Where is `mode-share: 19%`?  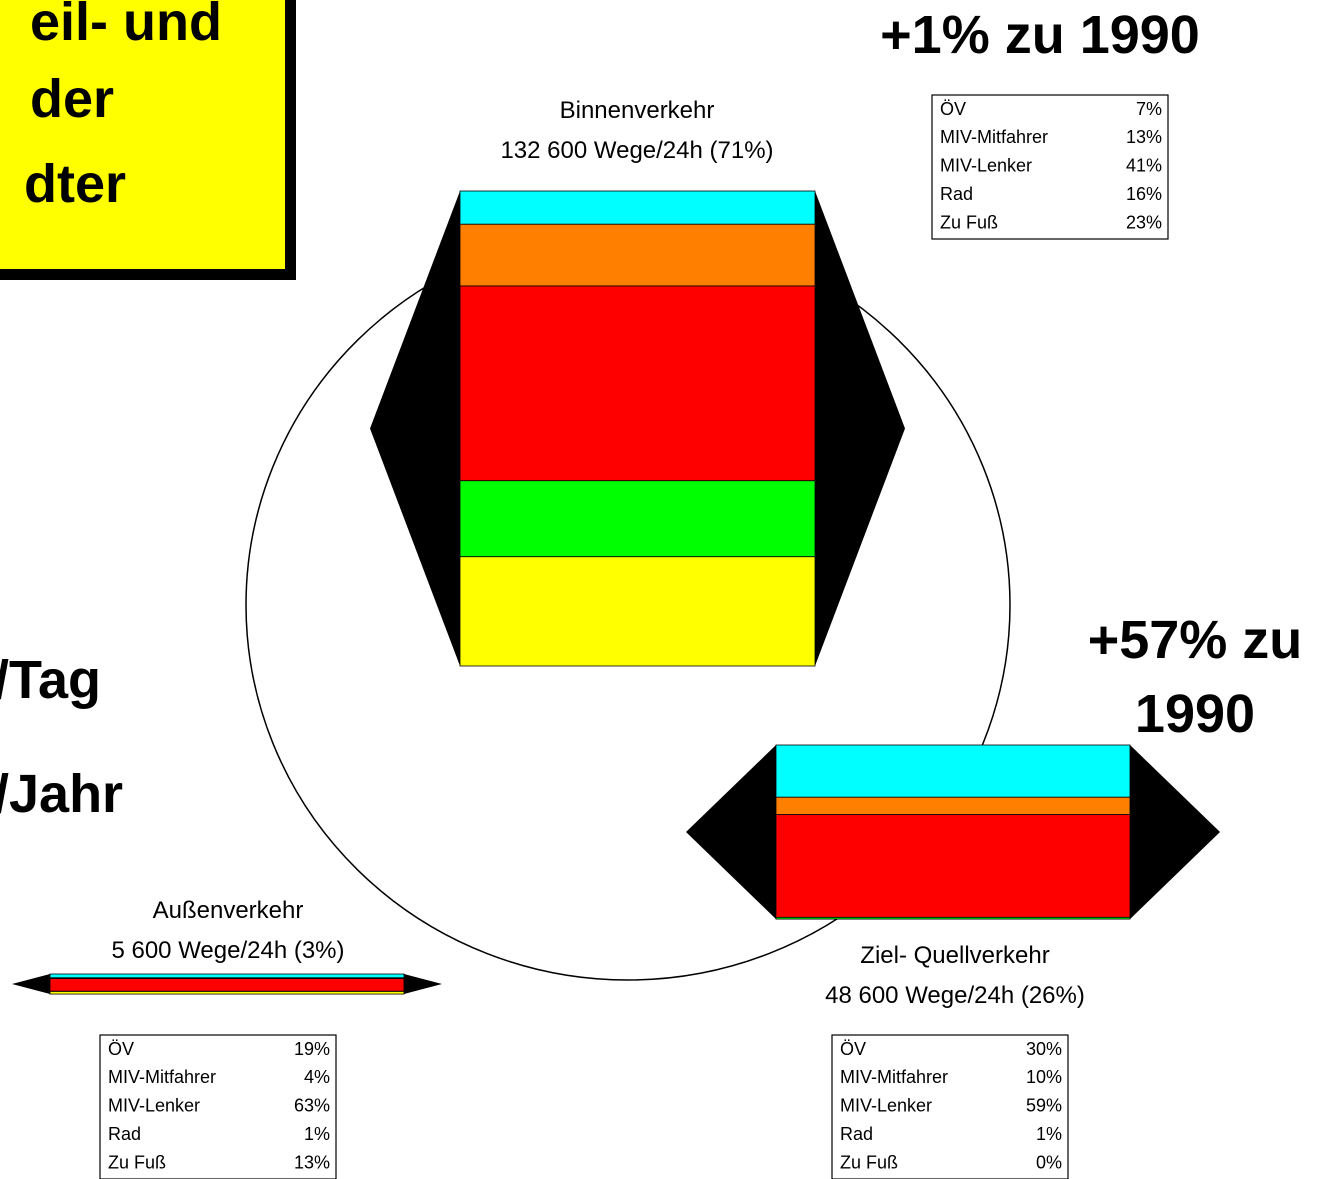 mode-share: 19% is located at coordinates (312, 1049).